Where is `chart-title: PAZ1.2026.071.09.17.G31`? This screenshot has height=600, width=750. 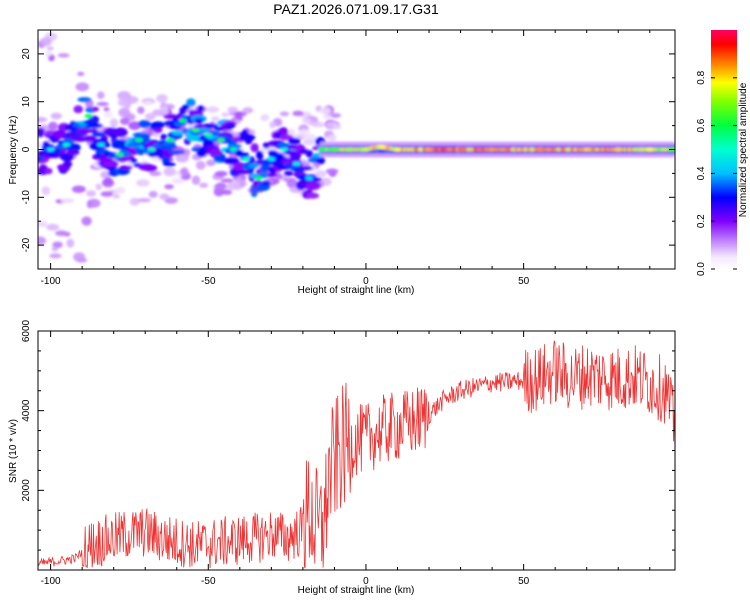
chart-title: PAZ1.2026.071.09.17.G31 is located at coordinates (356, 9).